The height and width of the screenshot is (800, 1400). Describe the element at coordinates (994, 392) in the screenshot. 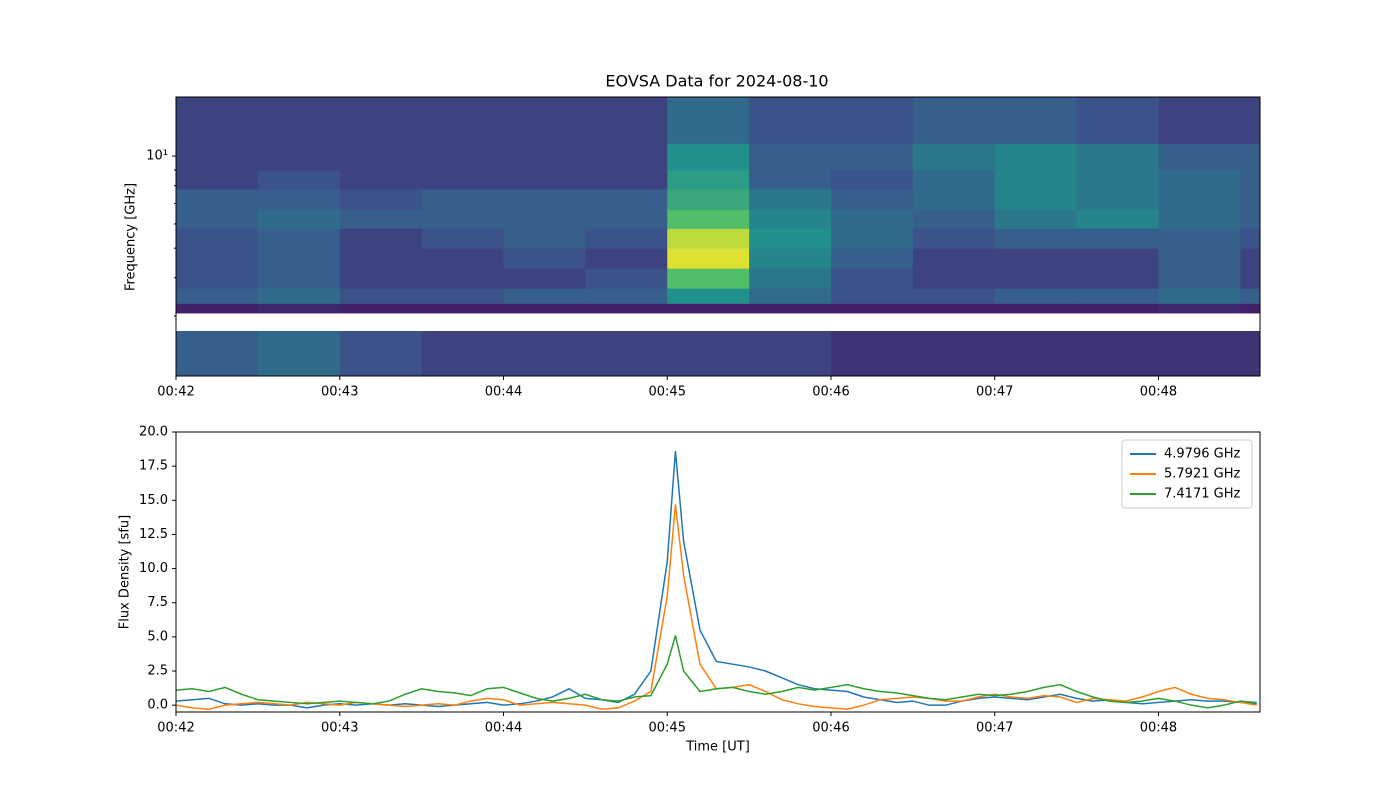

I see `x-tick-label: 00:47` at that location.